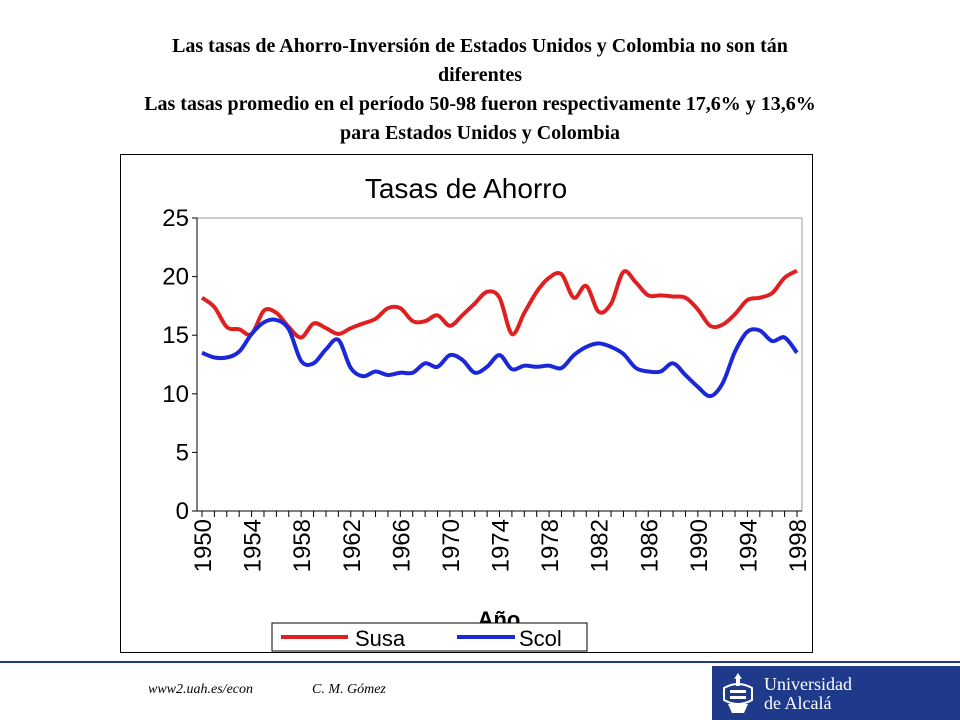 The width and height of the screenshot is (960, 720). What do you see at coordinates (253, 545) in the screenshot?
I see `x-tick-label: 1954` at bounding box center [253, 545].